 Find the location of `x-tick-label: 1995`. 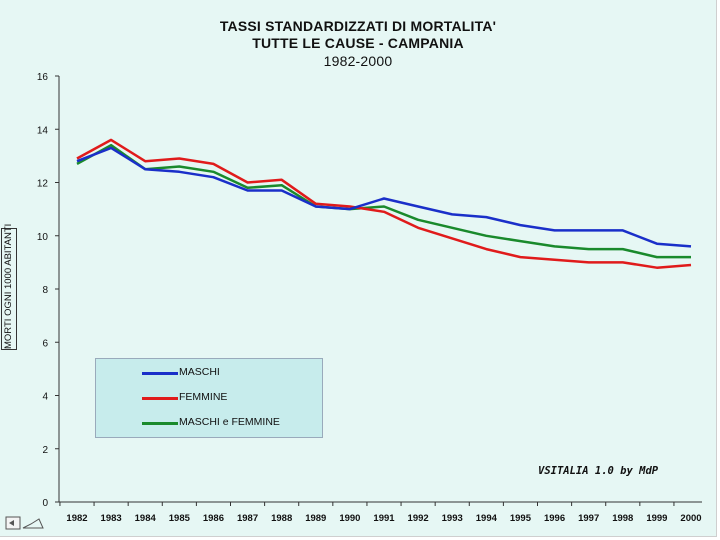

x-tick-label: 1995 is located at coordinates (521, 518).